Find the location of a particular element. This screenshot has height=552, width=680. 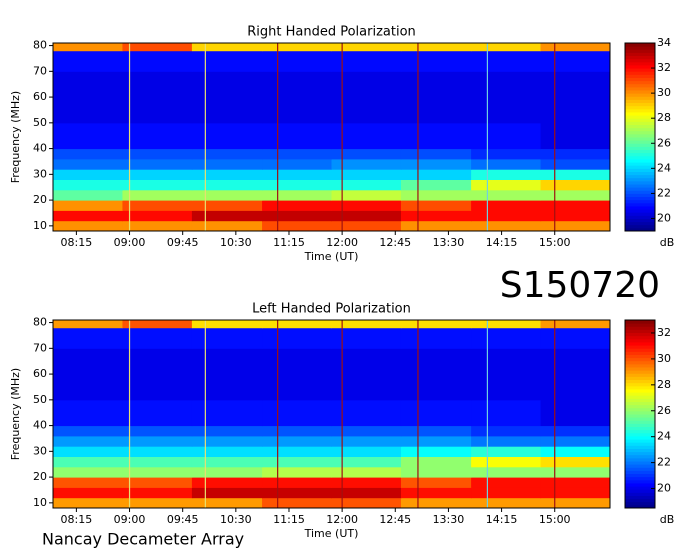

y-tick-label: 30 is located at coordinates (40, 173).